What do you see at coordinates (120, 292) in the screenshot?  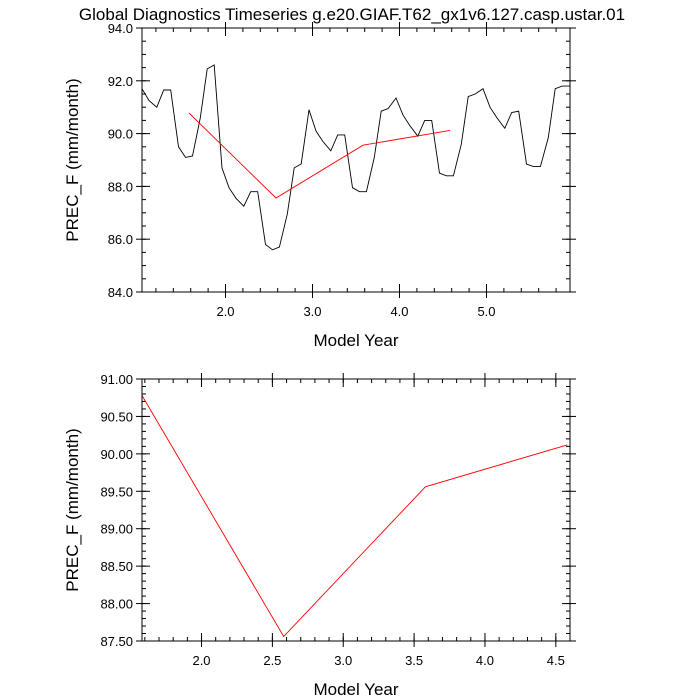 I see `top-y-tick-label: 84.0` at bounding box center [120, 292].